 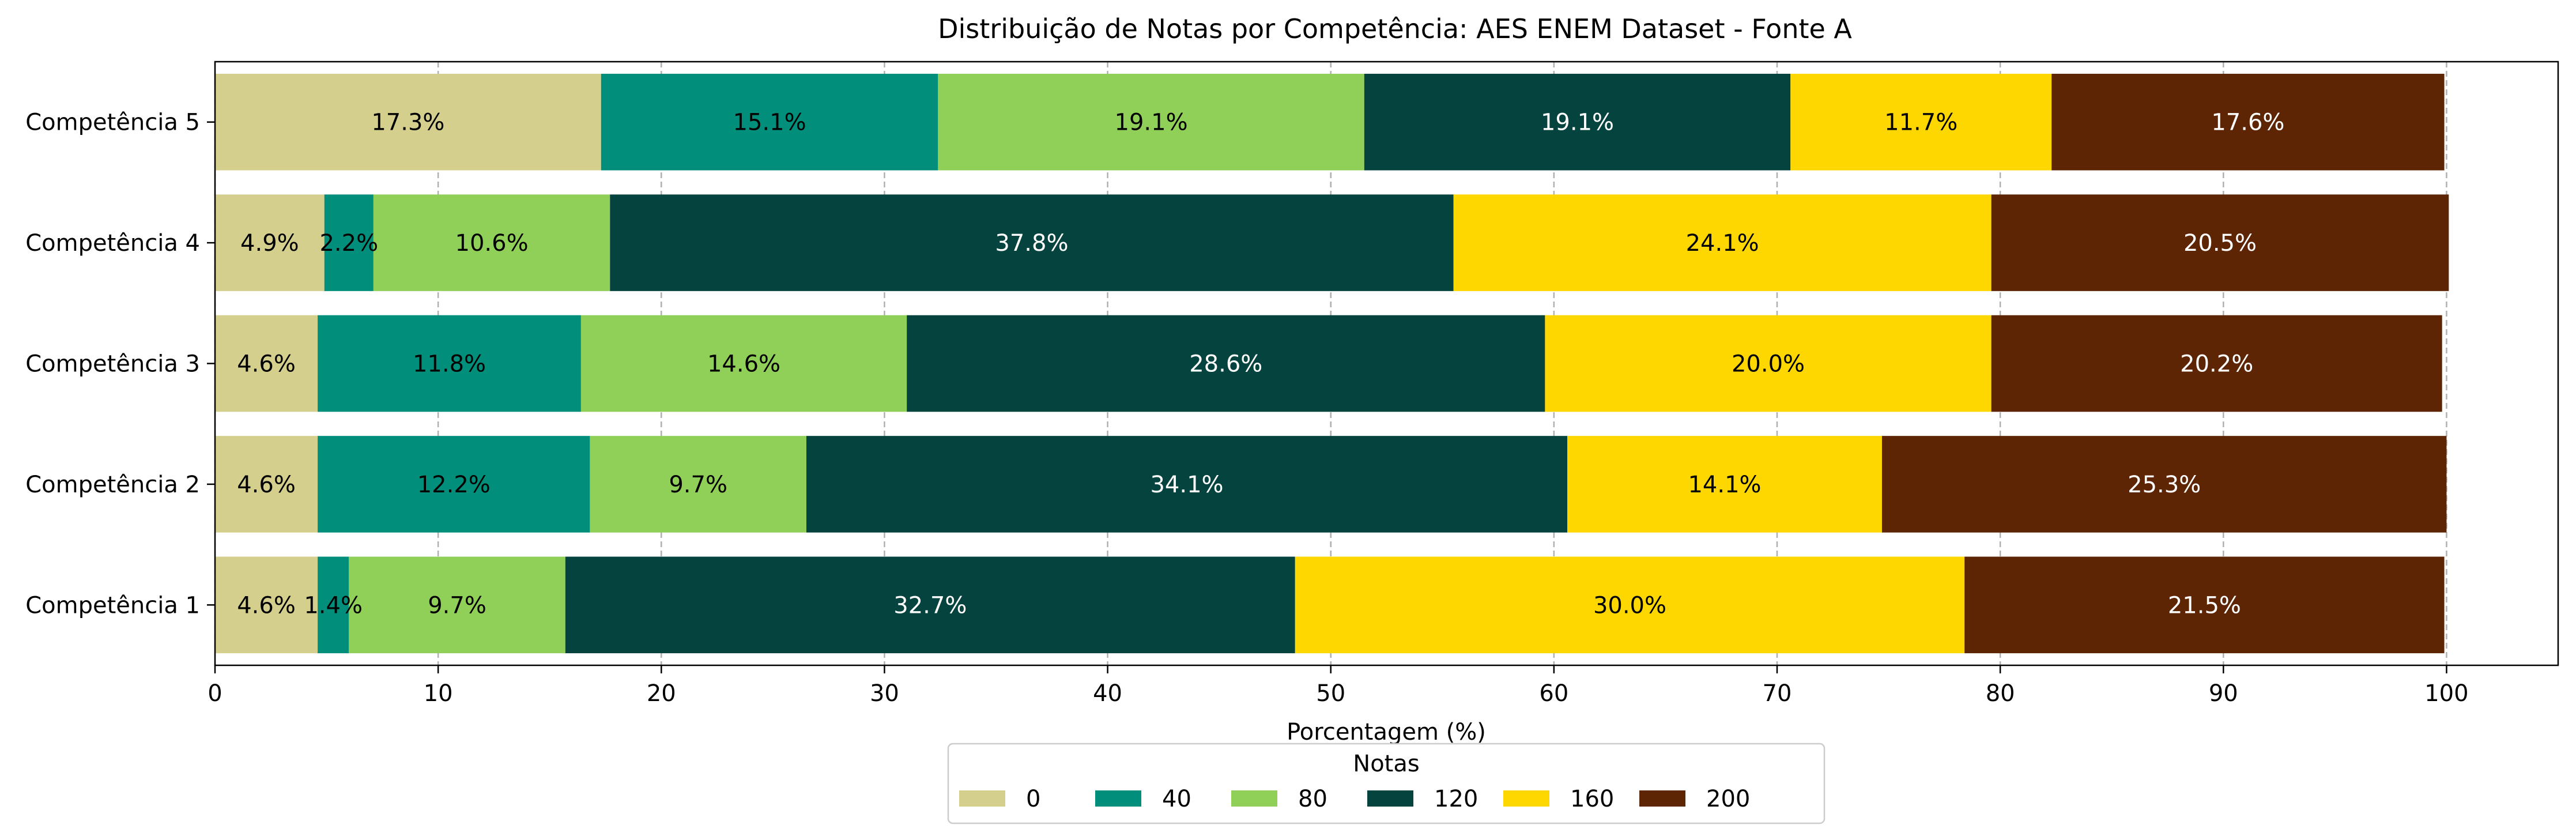 I want to click on bar-data-label: 12.2%, so click(x=454, y=485).